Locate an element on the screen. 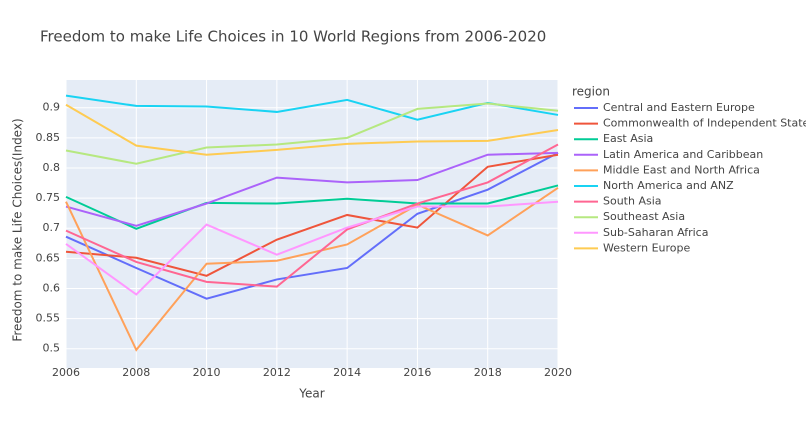 The width and height of the screenshot is (806, 430). y-tick-label: 0.8 is located at coordinates (52, 167).